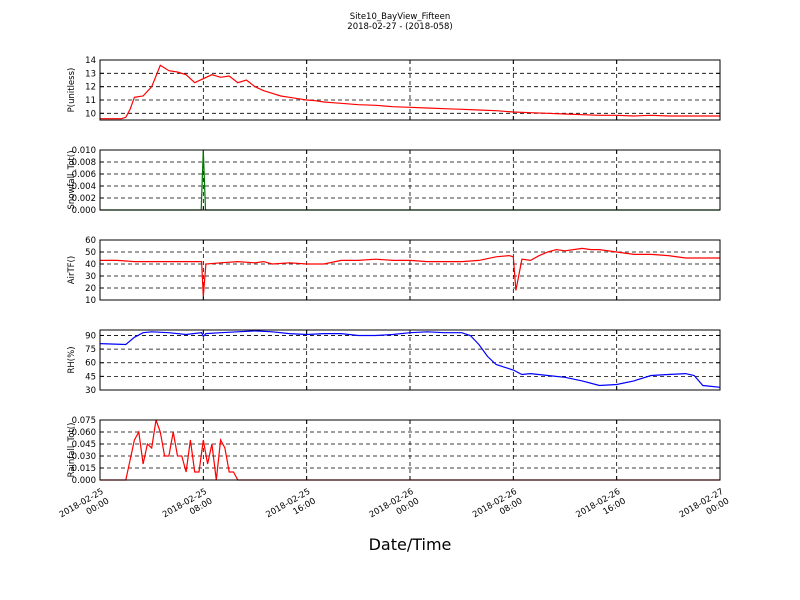 Image resolution: width=800 pixels, height=600 pixels. Describe the element at coordinates (90, 289) in the screenshot. I see `y-tick-label: 20` at that location.